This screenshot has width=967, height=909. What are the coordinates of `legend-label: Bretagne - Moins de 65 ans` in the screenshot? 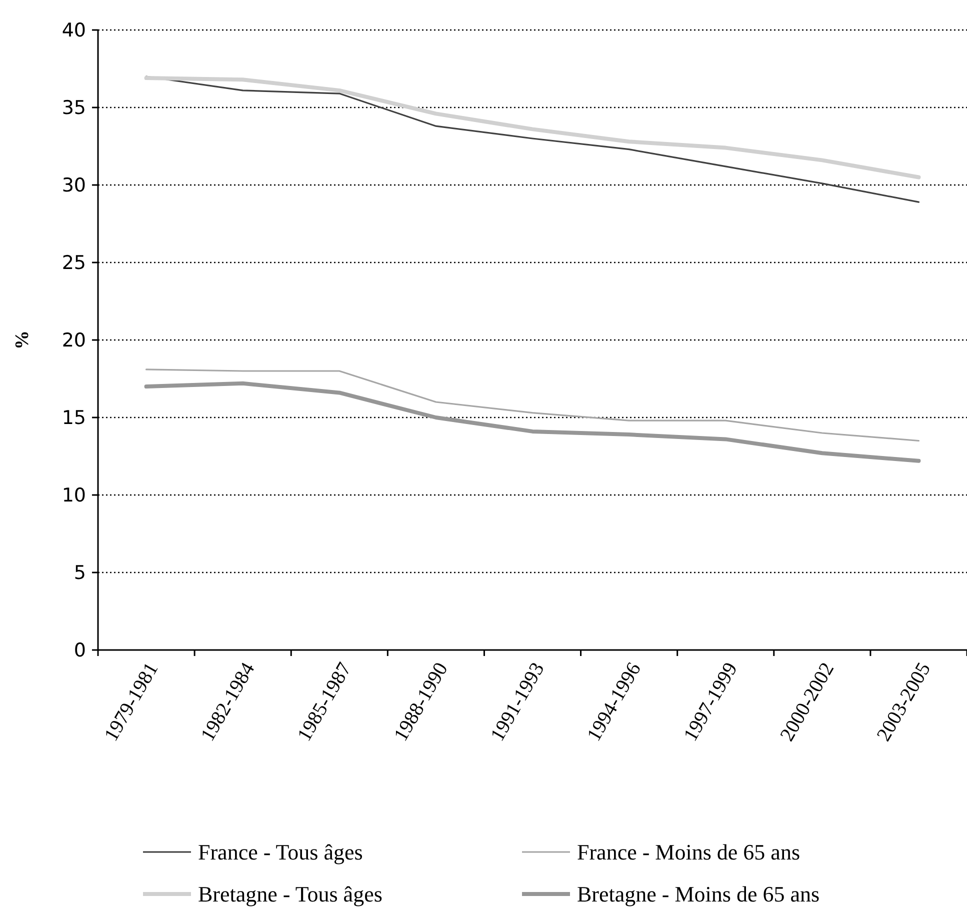 It's located at (698, 894).